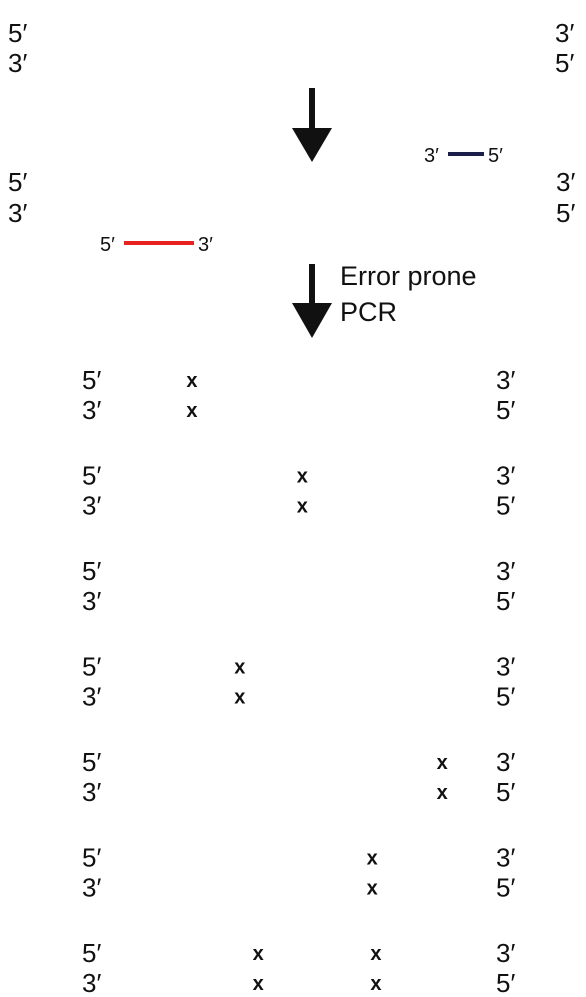  I want to click on forward-primer-left-label: 5′, so click(107, 245).